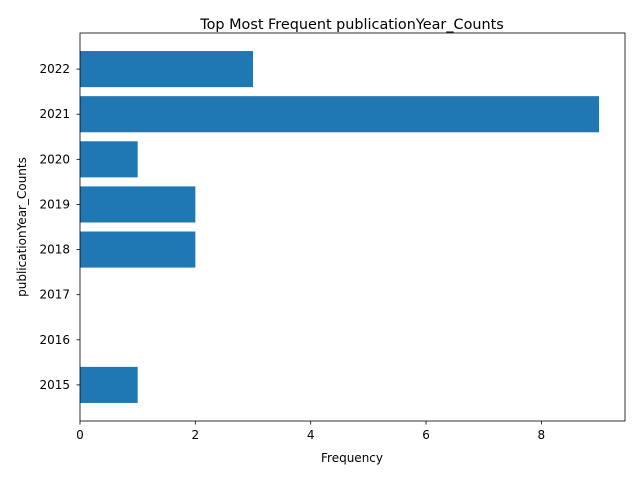 This screenshot has width=640, height=480. Describe the element at coordinates (109, 159) in the screenshot. I see `bar-2020` at that location.